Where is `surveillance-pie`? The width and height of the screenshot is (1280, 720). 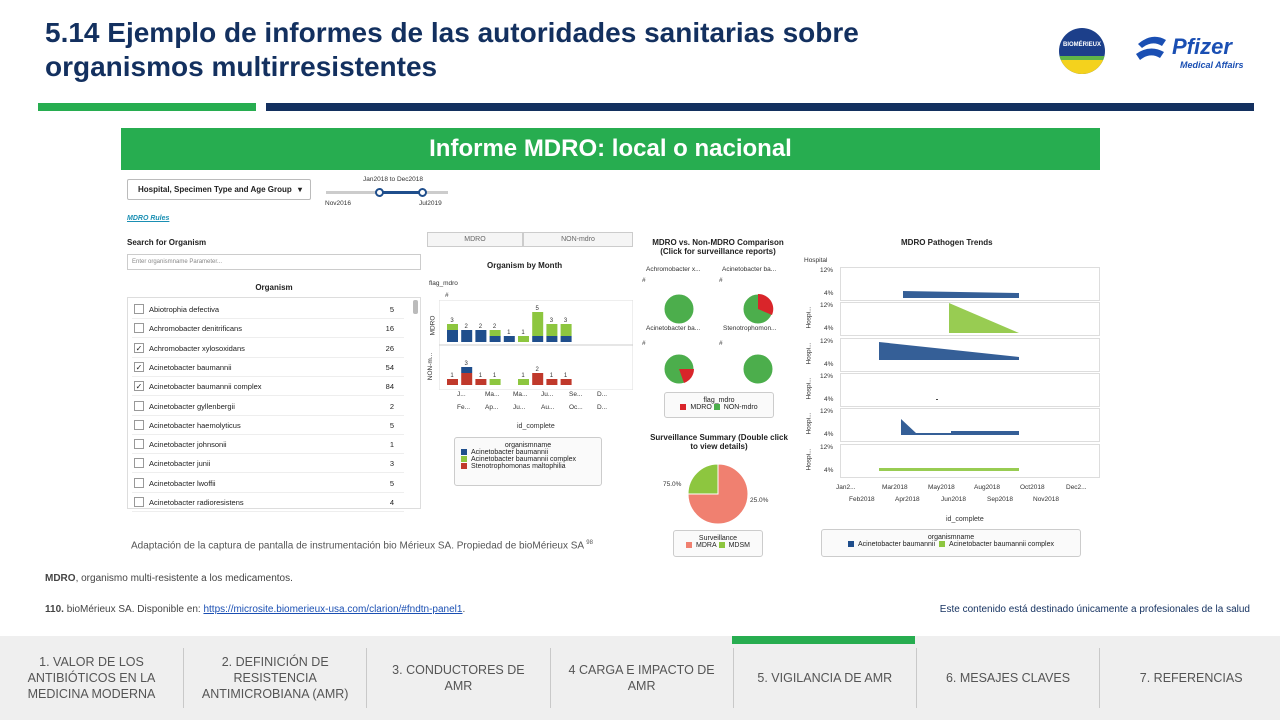 surveillance-pie is located at coordinates (718, 494).